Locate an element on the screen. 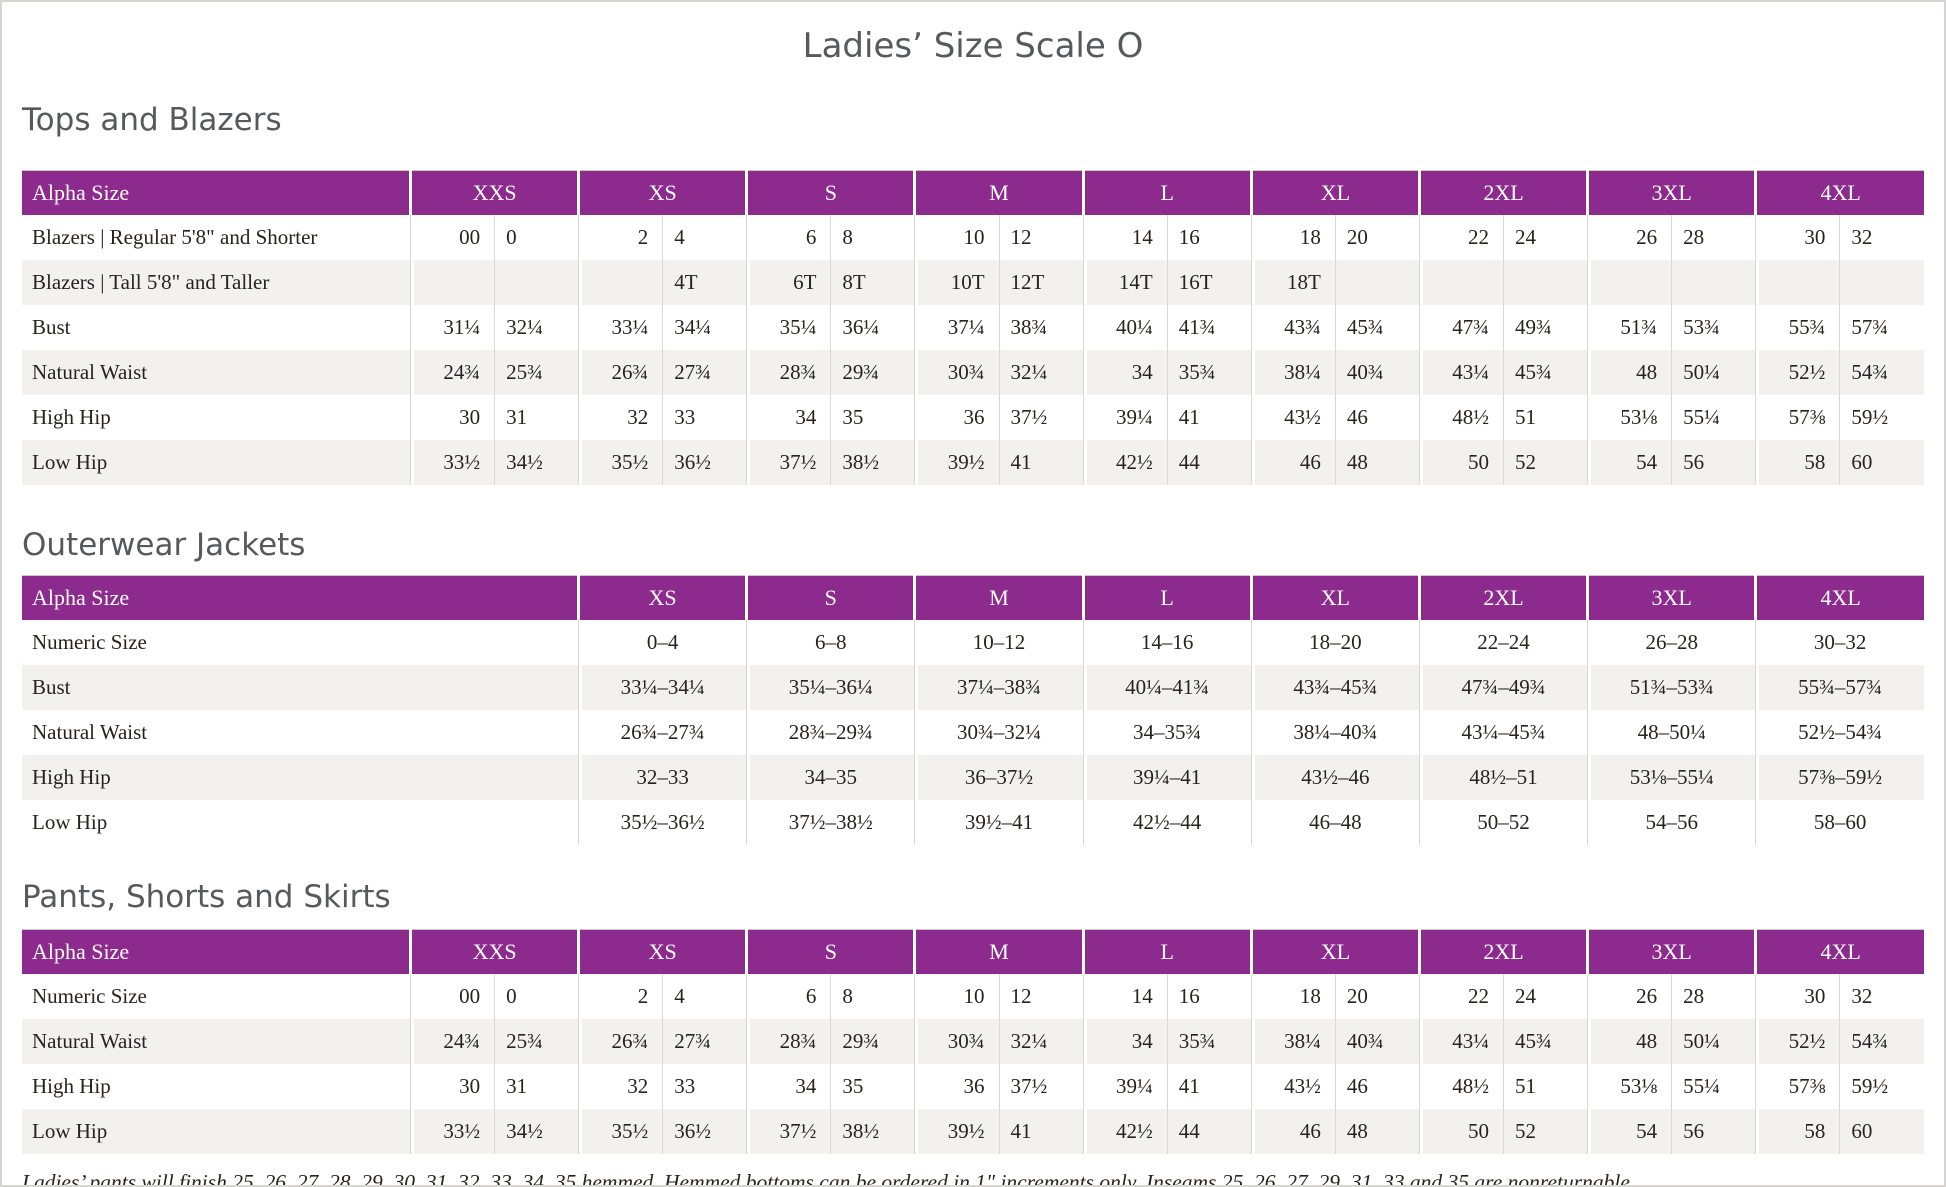  size-value-cell: 36–37½ is located at coordinates (999, 777).